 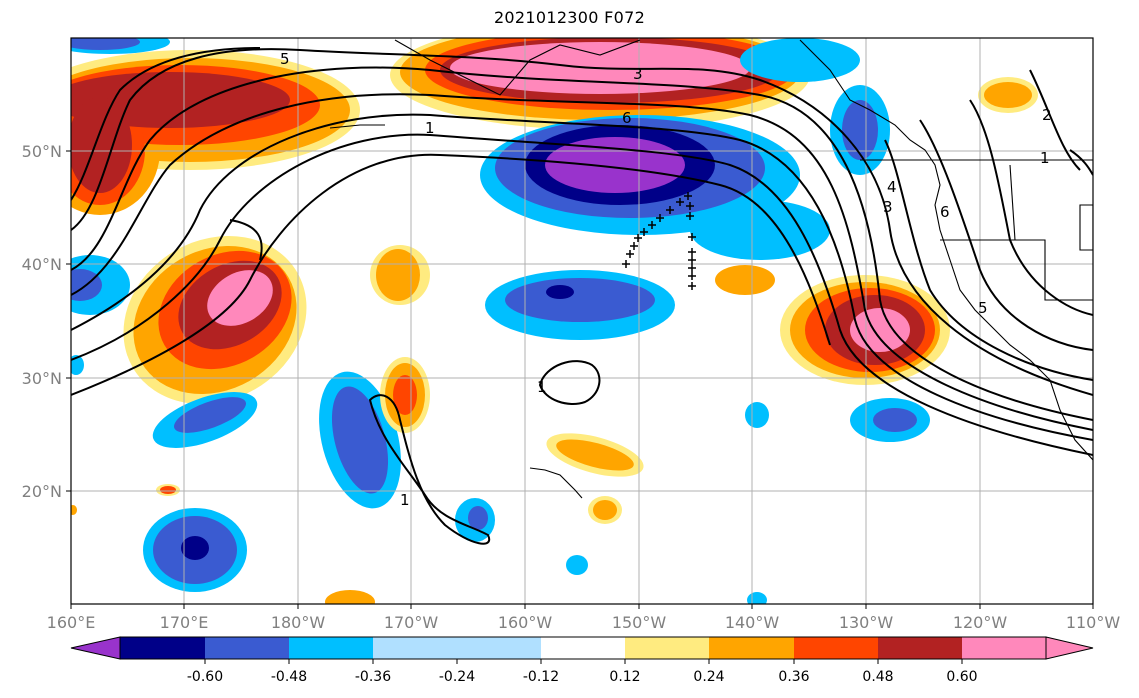 I want to click on lon-label: 160°W, so click(x=525, y=622).